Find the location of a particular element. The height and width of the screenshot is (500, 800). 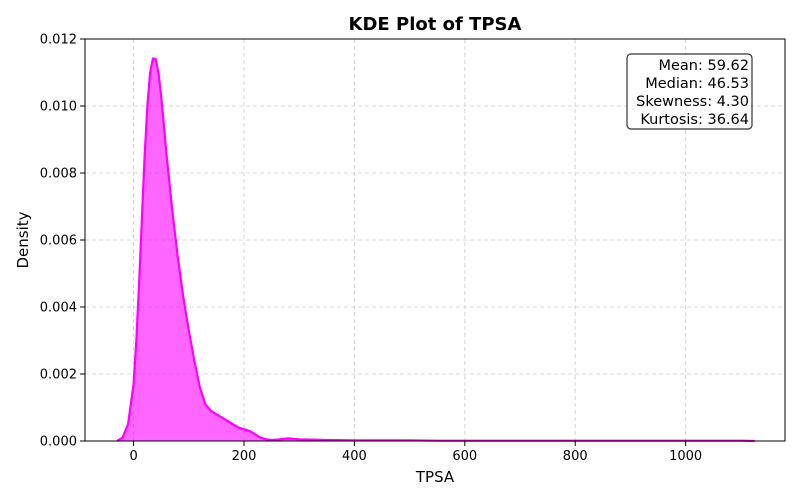

stats-box-frame is located at coordinates (689, 91).